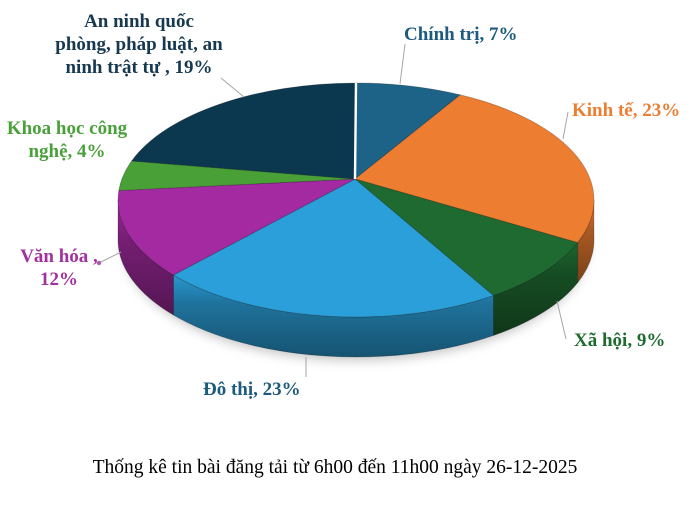 The image size is (696, 519). I want to click on slice-label-khcn: Khoa học công nghệ, 4%, so click(67, 140).